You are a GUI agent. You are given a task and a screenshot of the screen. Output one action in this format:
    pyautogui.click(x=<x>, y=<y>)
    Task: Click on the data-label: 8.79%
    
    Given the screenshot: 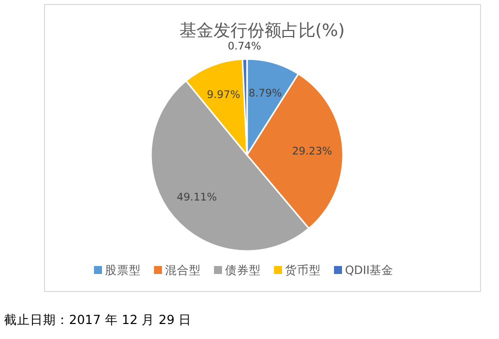 What is the action you would take?
    pyautogui.click(x=265, y=93)
    